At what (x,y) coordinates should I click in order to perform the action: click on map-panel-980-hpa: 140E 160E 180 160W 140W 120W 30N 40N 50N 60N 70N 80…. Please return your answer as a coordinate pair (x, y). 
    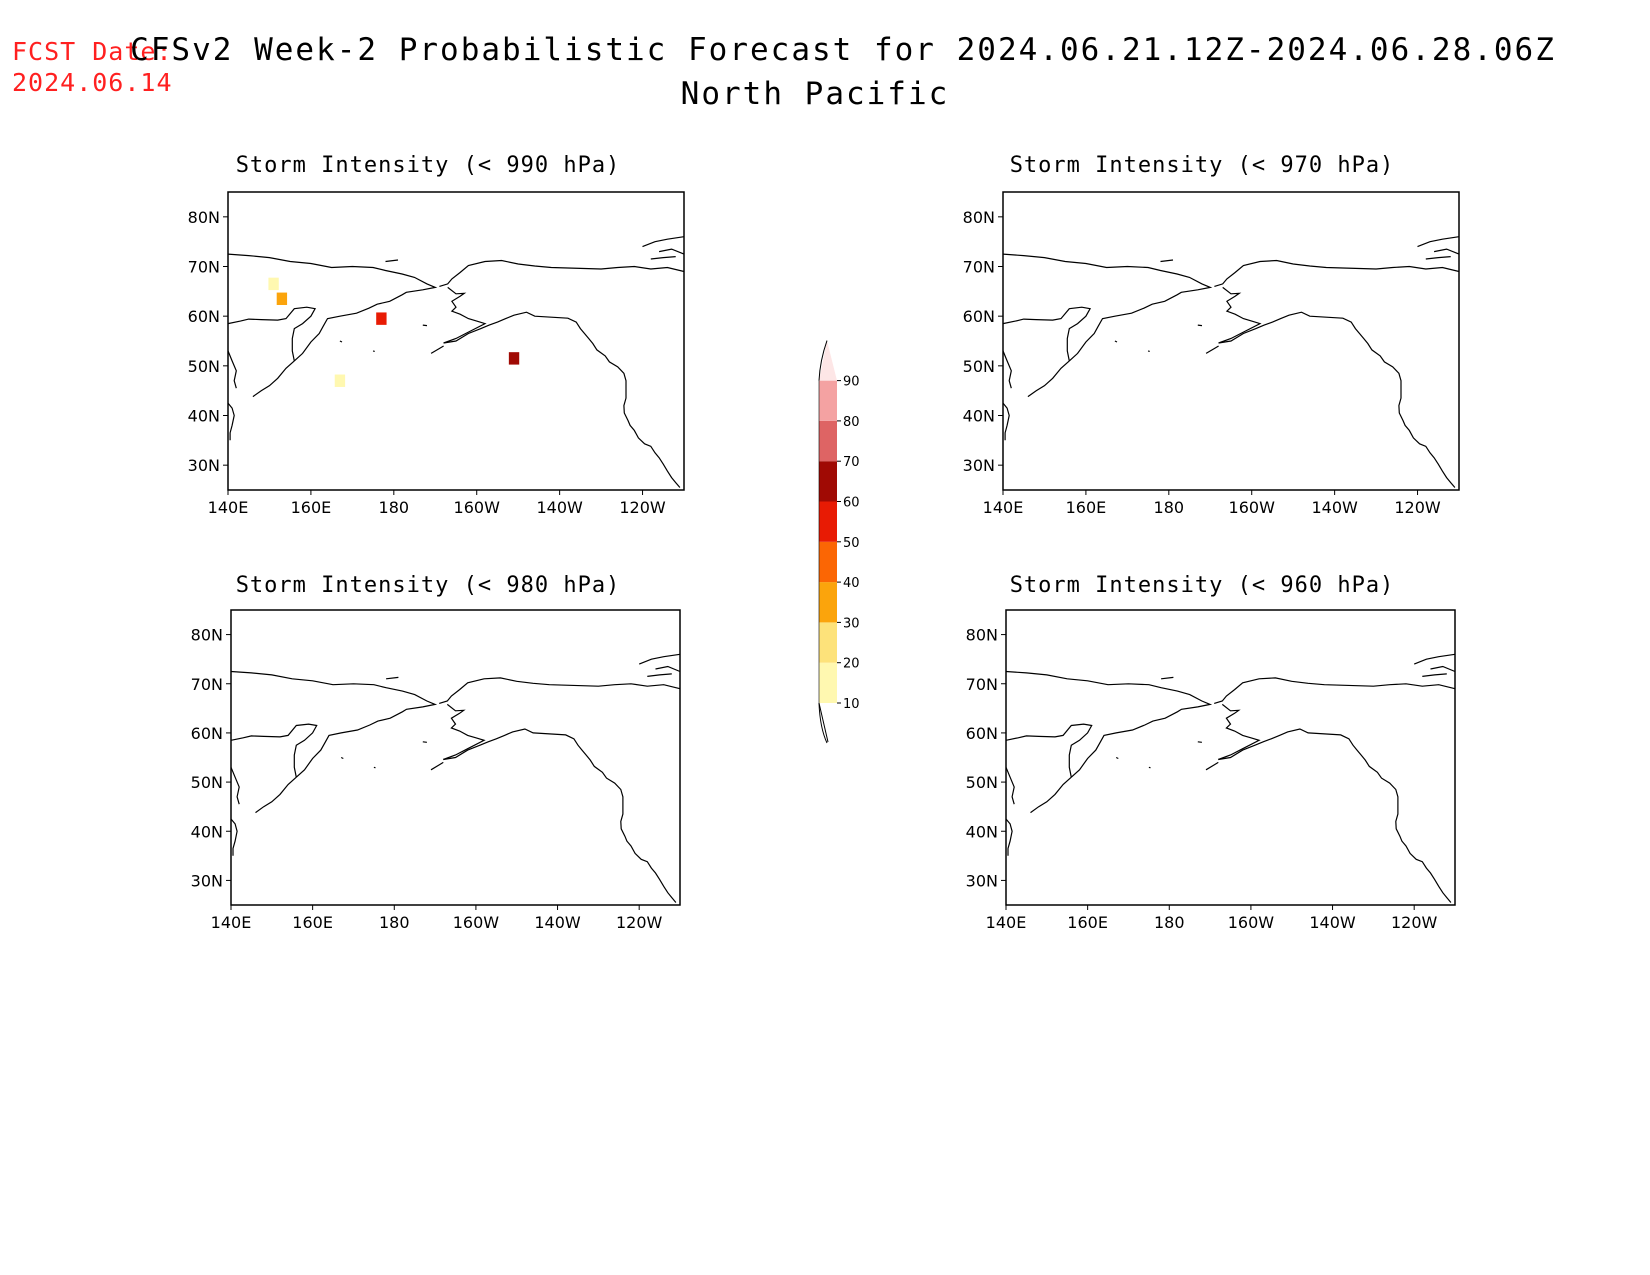
    Looking at the image, I should click on (436, 770).